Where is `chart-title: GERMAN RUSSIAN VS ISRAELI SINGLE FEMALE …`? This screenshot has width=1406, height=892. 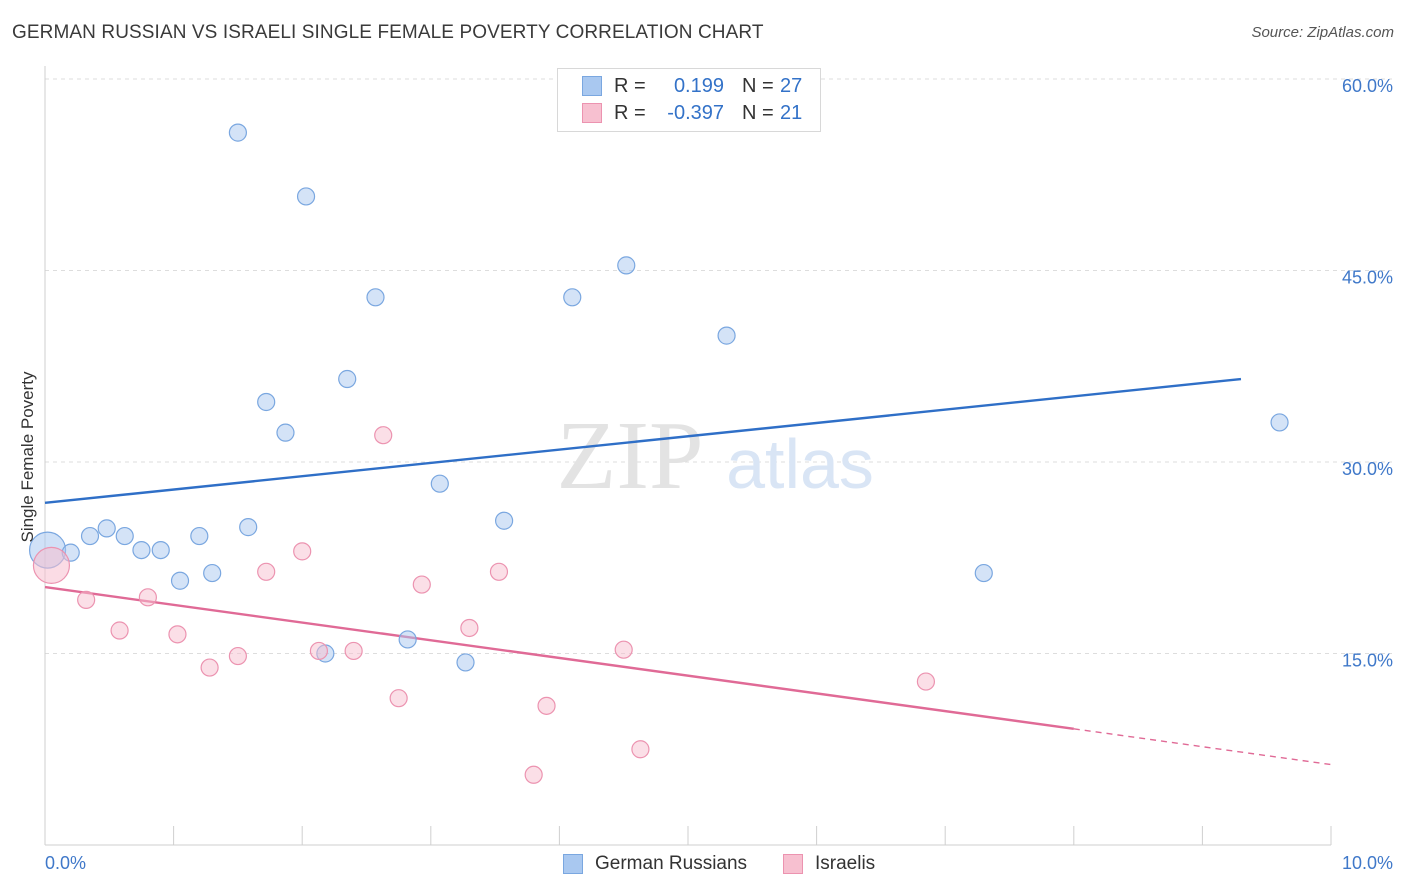
chart-title: GERMAN RUSSIAN VS ISRAELI SINGLE FEMALE … is located at coordinates (388, 32).